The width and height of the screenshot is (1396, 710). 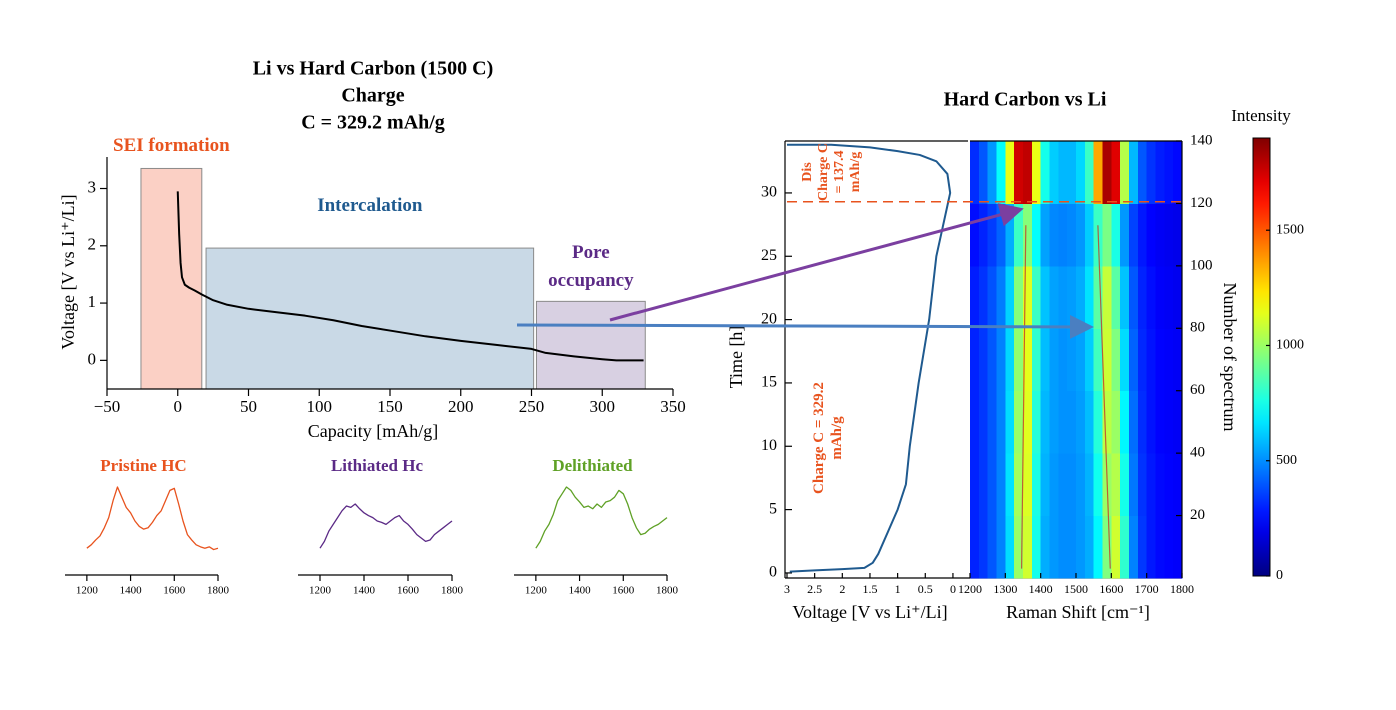 What do you see at coordinates (1201, 203) in the screenshot?
I see `y2-tick-label: 120` at bounding box center [1201, 203].